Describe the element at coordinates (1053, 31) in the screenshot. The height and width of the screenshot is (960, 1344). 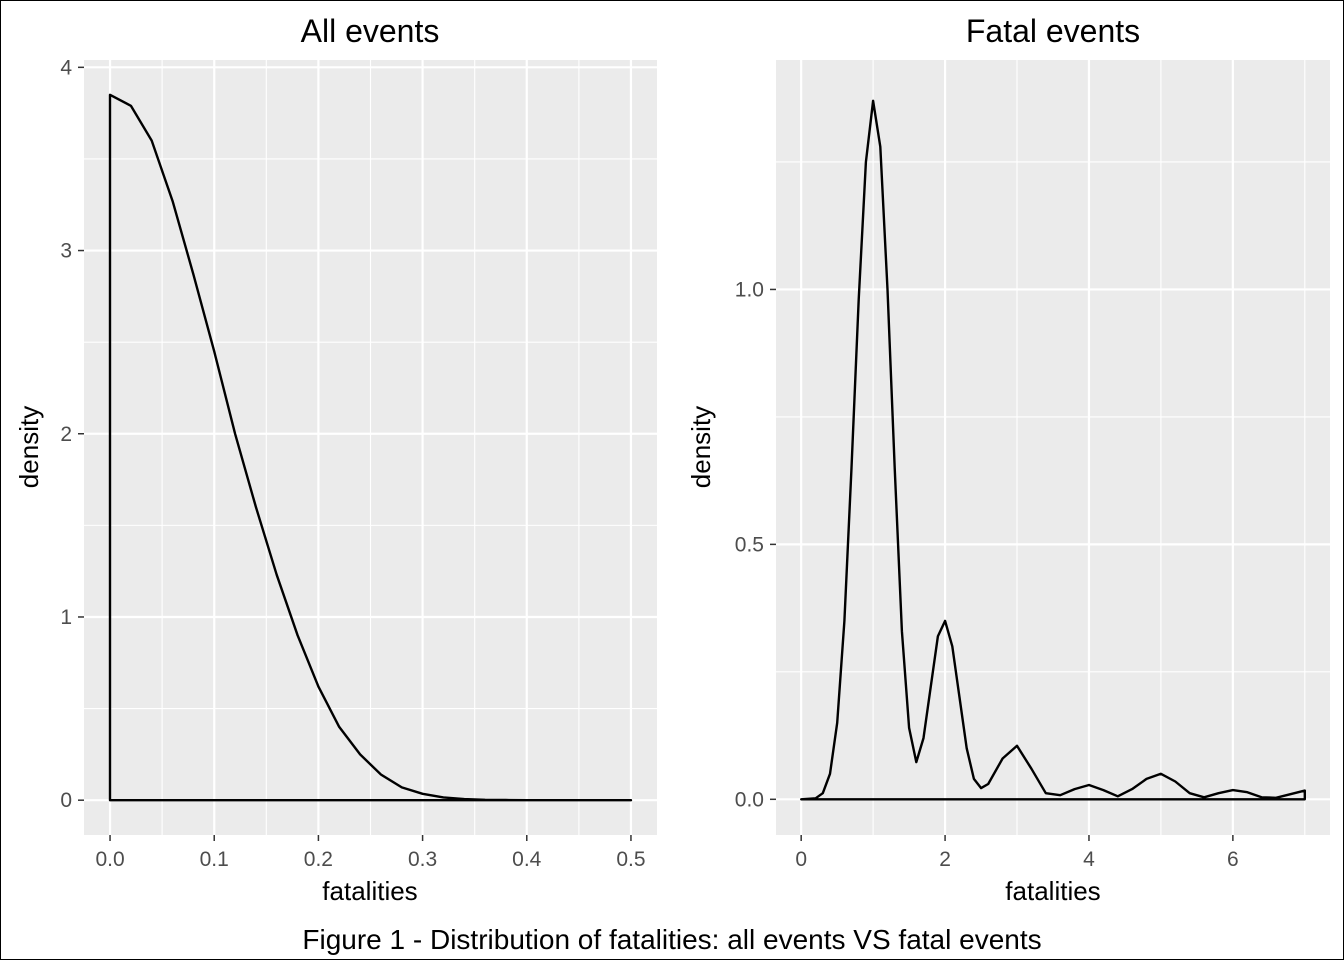
I see `panel-title-fatal-events: Fatal events` at that location.